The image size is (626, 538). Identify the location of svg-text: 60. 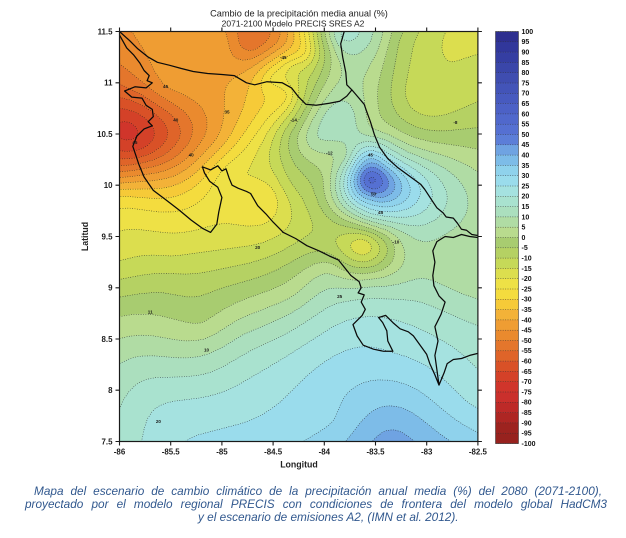
(526, 114).